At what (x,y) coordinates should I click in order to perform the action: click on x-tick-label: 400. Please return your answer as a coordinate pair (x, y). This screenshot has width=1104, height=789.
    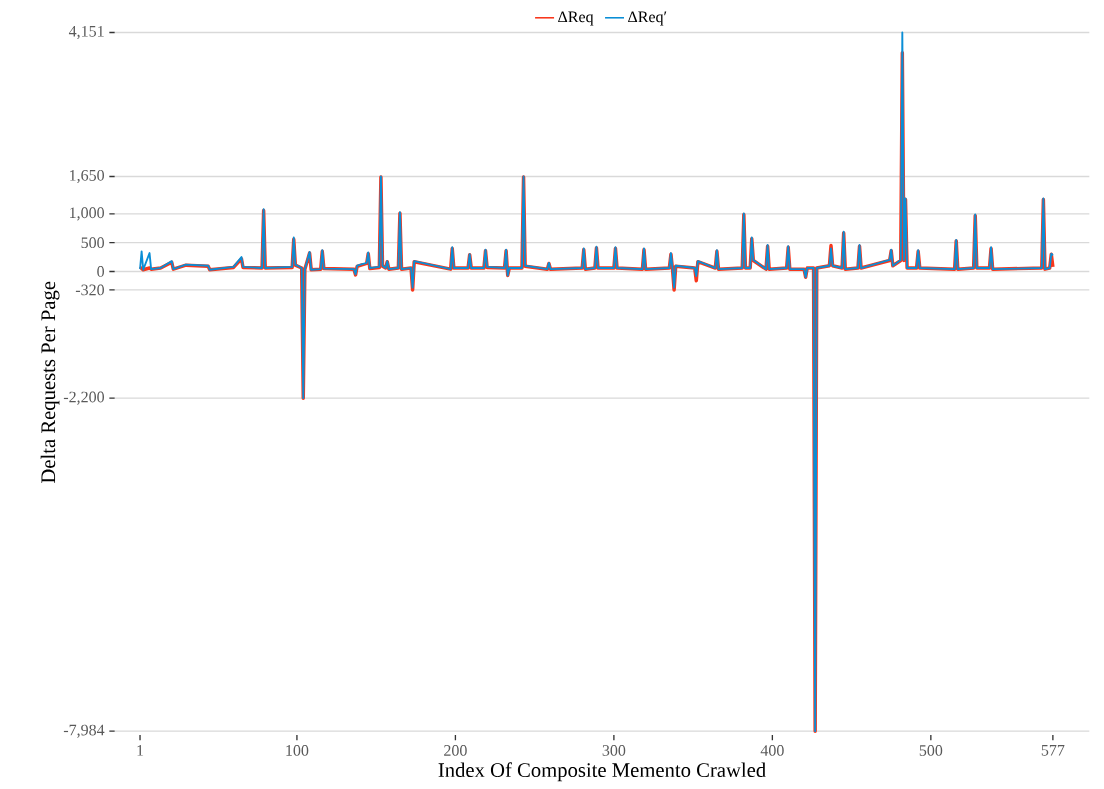
    Looking at the image, I should click on (772, 750).